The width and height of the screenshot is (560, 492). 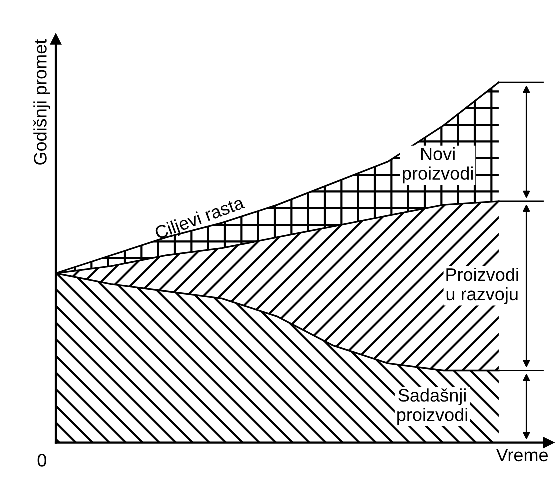 What do you see at coordinates (522, 455) in the screenshot?
I see `x-axis-title: Vreme` at bounding box center [522, 455].